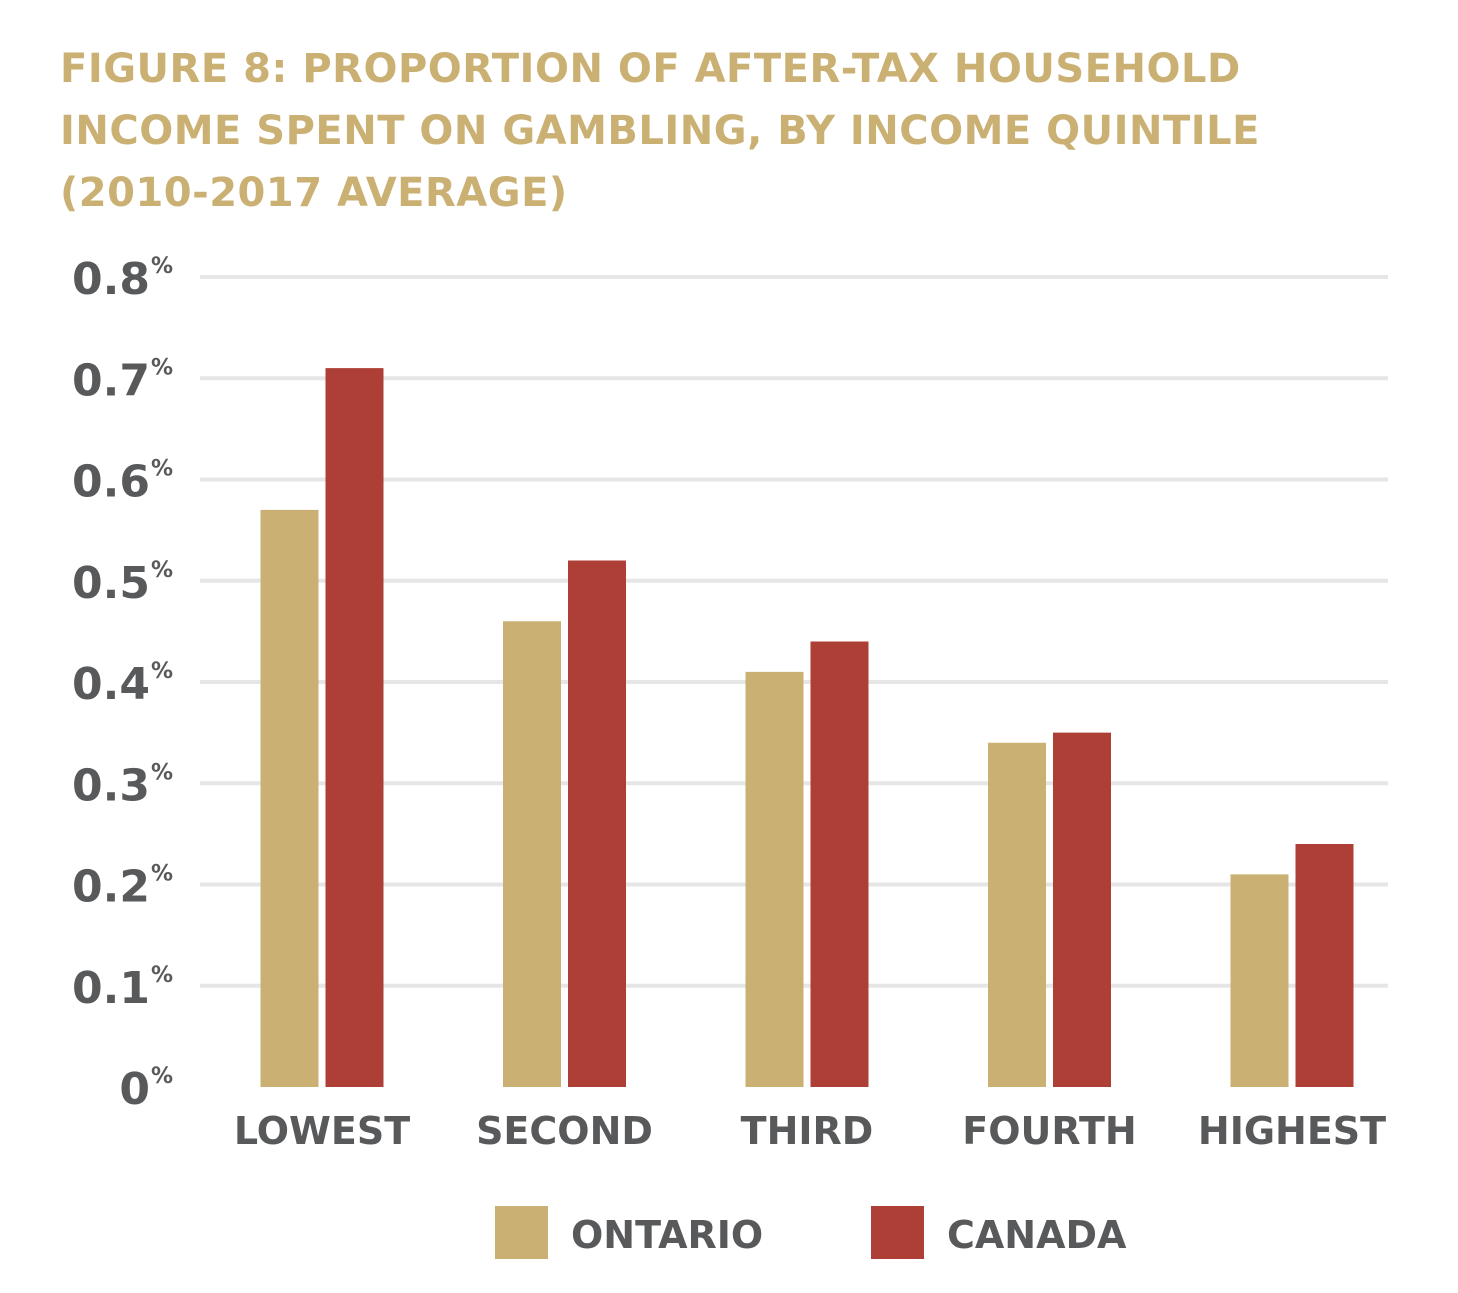 Image resolution: width=1458 pixels, height=1293 pixels. What do you see at coordinates (111, 887) in the screenshot?
I see `y-tick-label: 0.2` at bounding box center [111, 887].